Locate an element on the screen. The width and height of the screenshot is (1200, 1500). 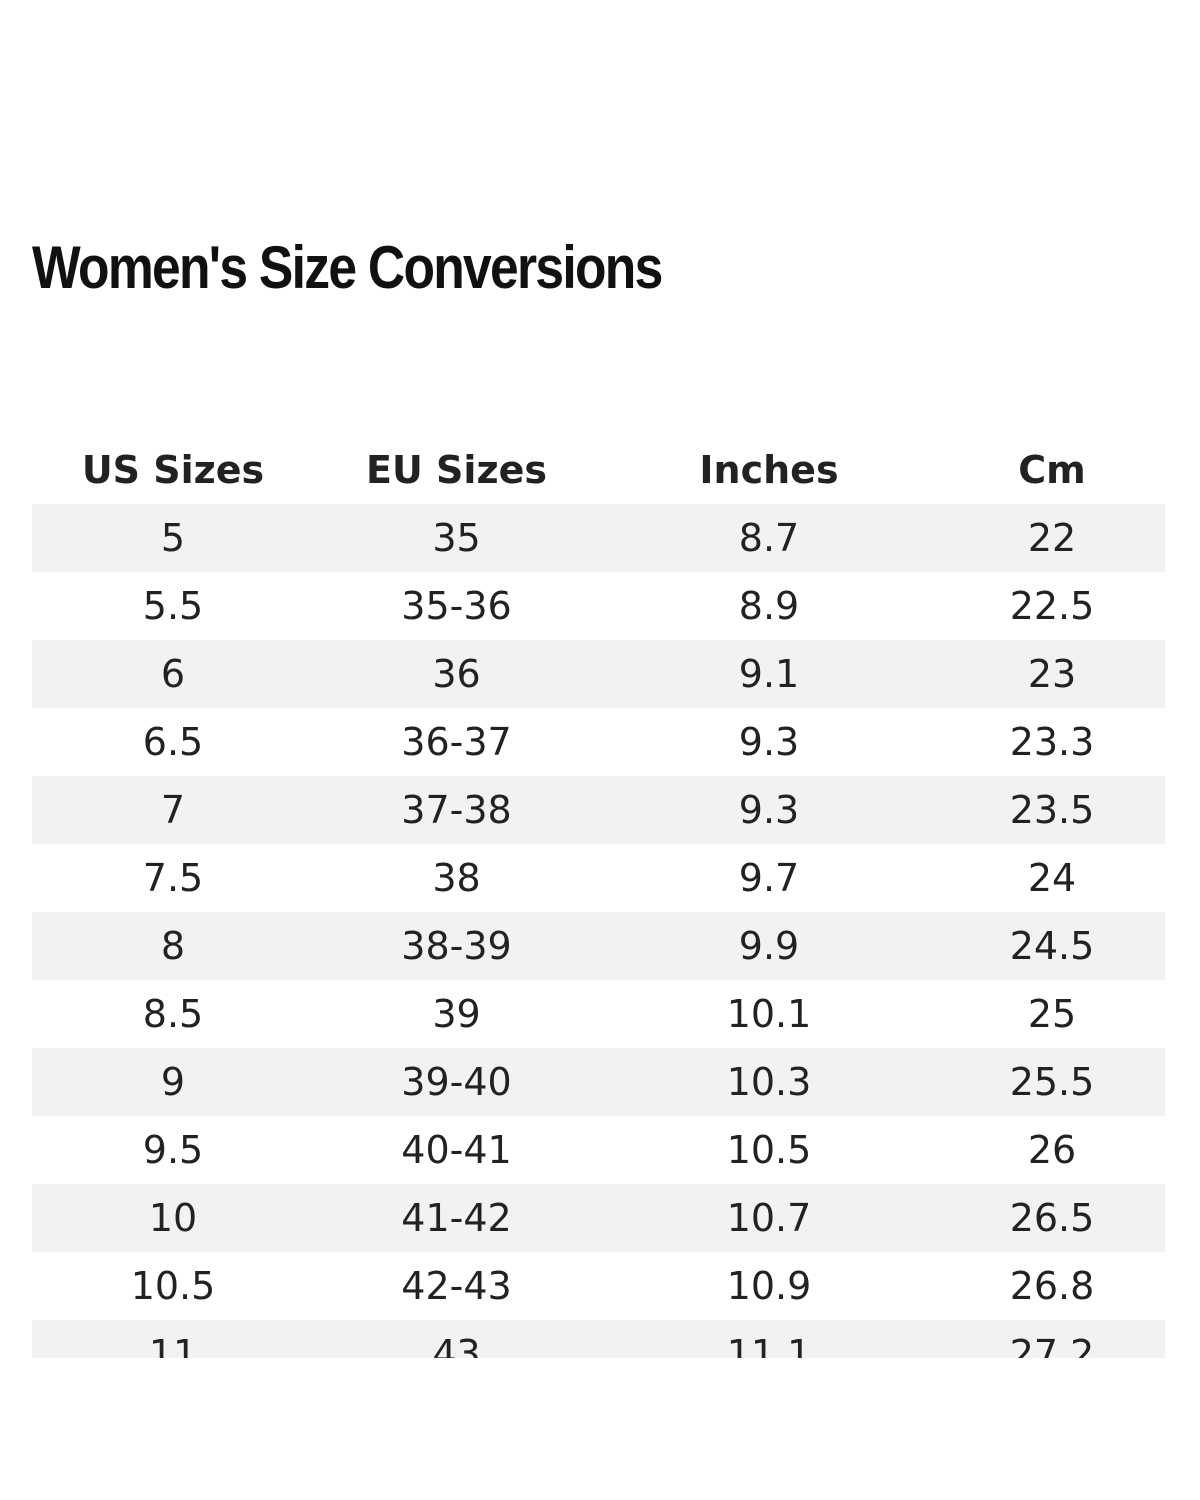
eu-size-cell: 42-43 is located at coordinates (456, 1286).